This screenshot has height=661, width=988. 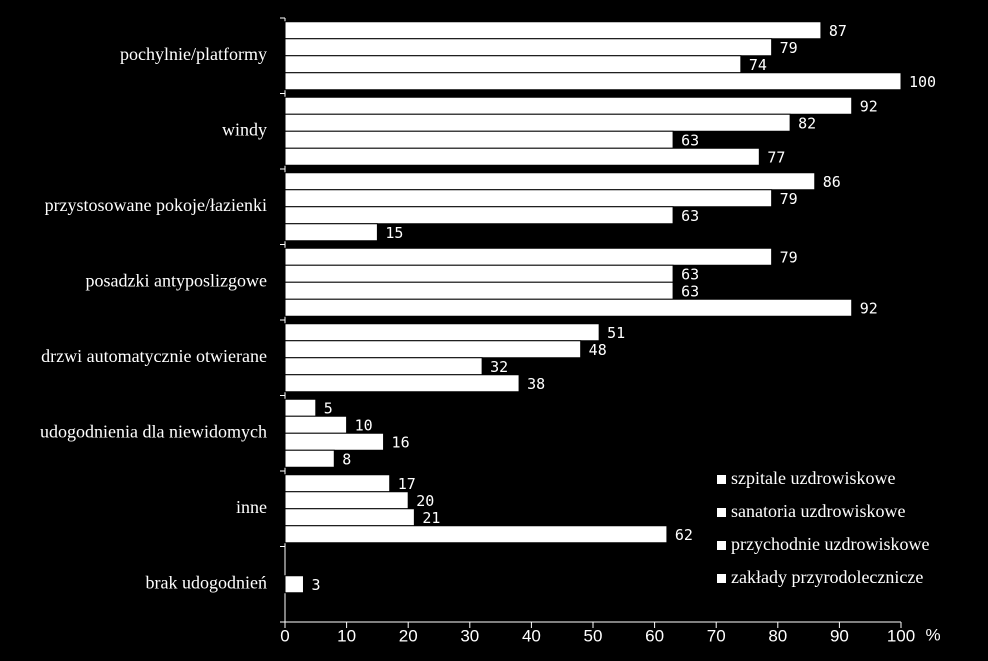 What do you see at coordinates (531, 635) in the screenshot?
I see `x-tick-label: 40` at bounding box center [531, 635].